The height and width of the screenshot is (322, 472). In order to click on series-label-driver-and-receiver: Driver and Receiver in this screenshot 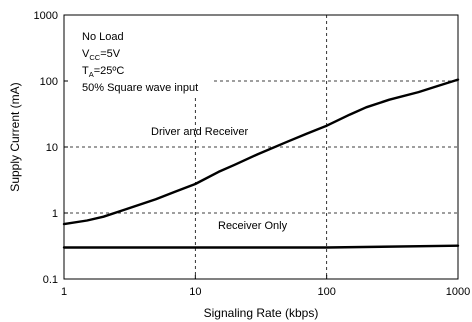, I will do `click(200, 132)`.